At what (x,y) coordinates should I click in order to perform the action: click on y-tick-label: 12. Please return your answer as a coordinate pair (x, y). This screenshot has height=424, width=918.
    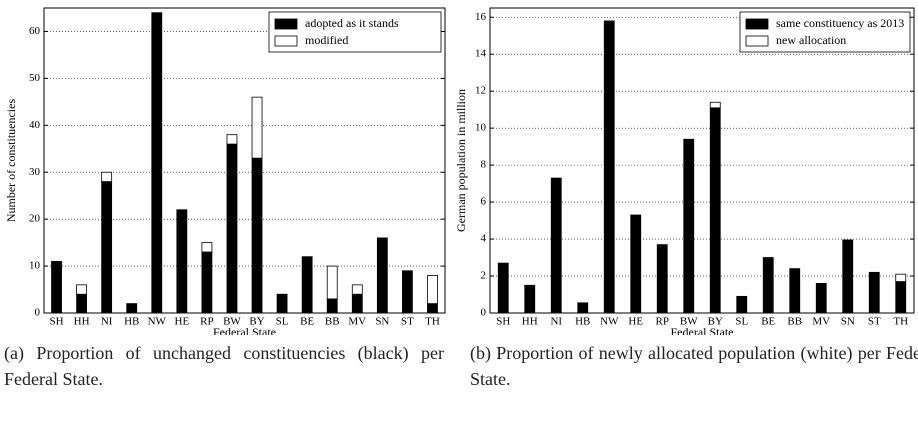
    Looking at the image, I should click on (480, 91).